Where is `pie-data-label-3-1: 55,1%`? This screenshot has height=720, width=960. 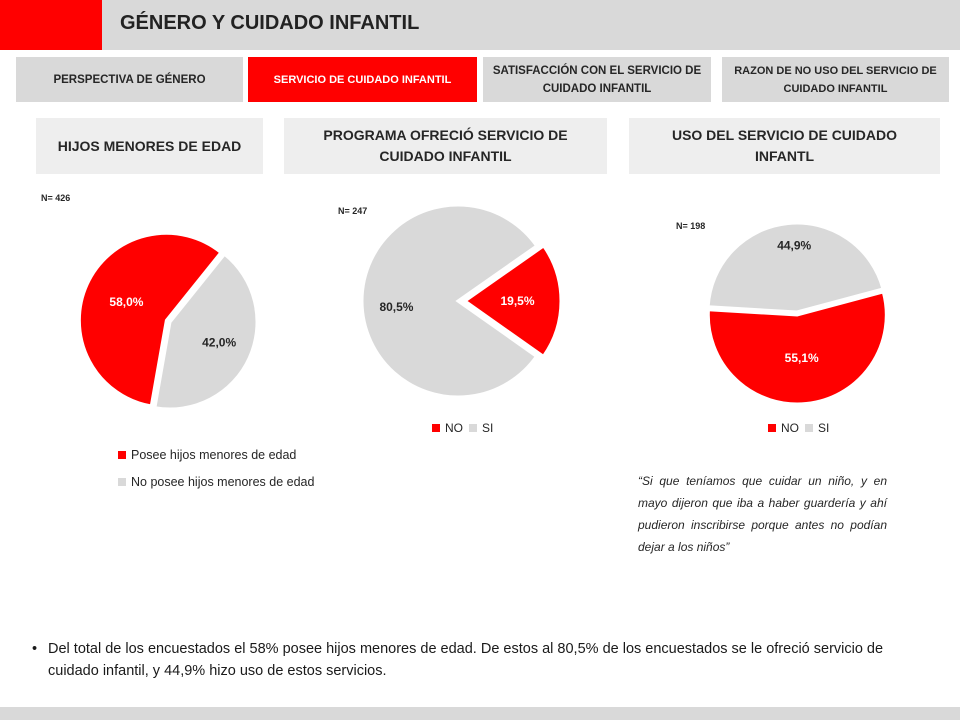 pie-data-label-3-1: 55,1% is located at coordinates (802, 358).